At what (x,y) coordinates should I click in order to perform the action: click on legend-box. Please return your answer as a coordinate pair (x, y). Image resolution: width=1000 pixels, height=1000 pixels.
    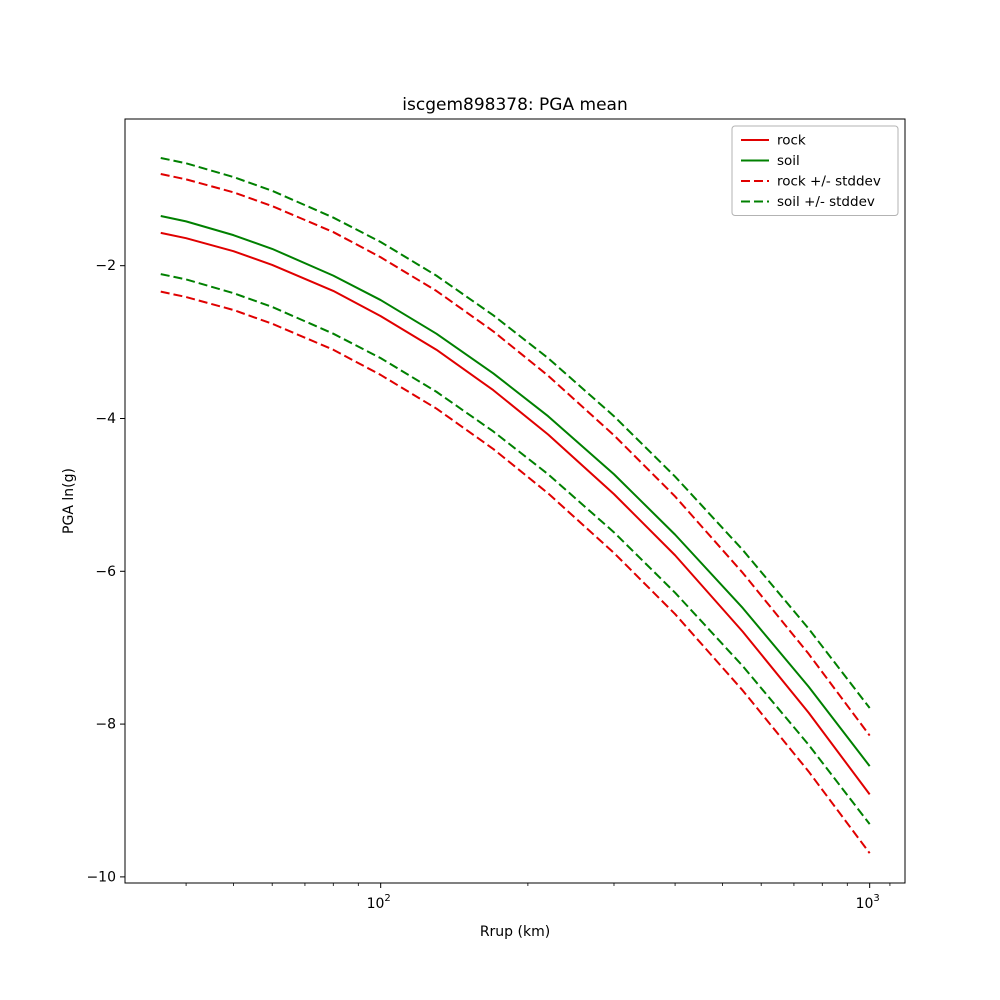
    Looking at the image, I should click on (815, 170).